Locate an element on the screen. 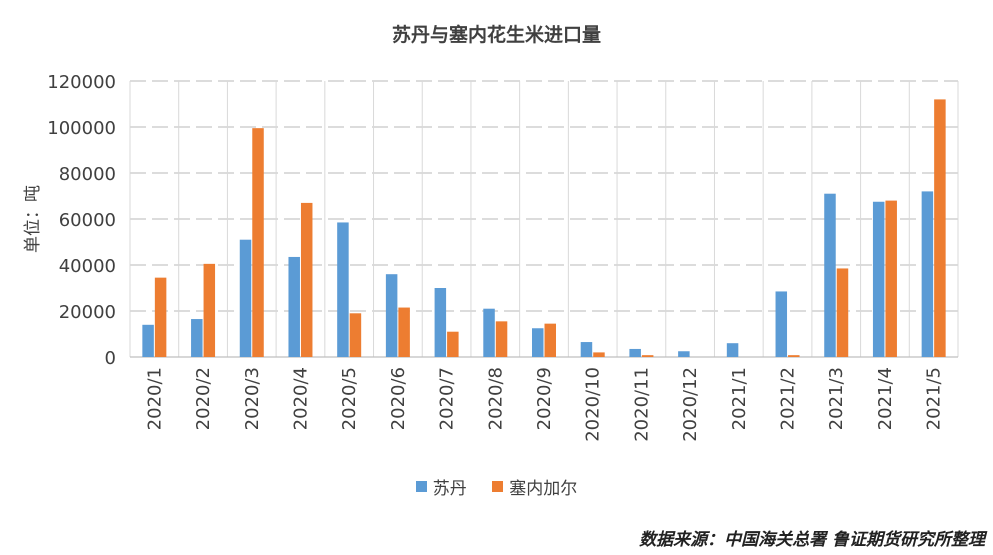 This screenshot has width=993, height=555. legend-swatch-senegal is located at coordinates (498, 486).